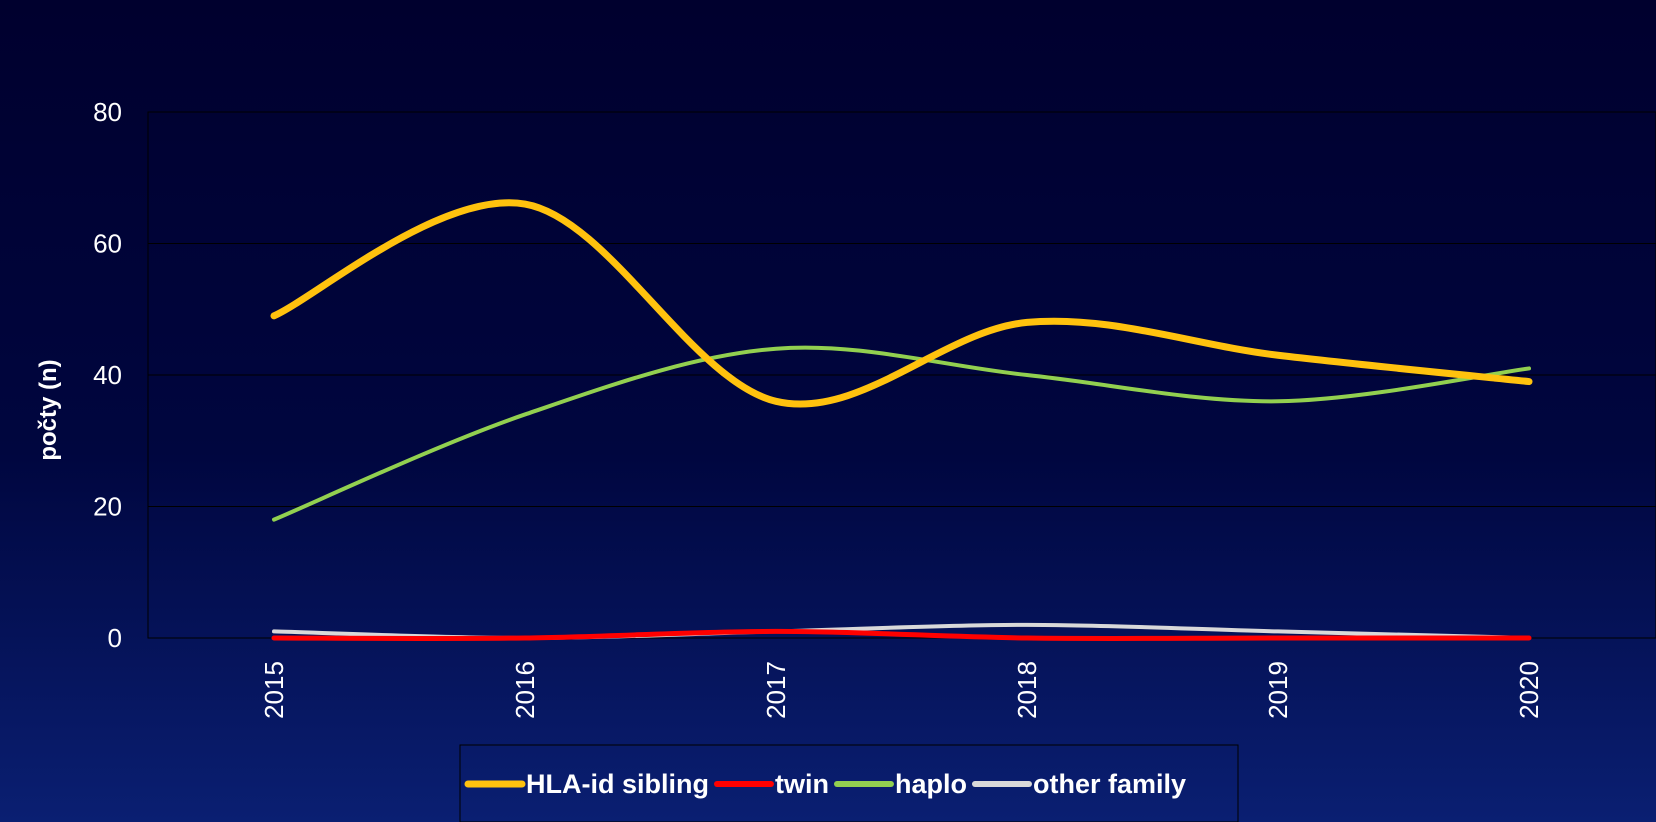  I want to click on y-axis-title: počty (n), so click(48, 409).